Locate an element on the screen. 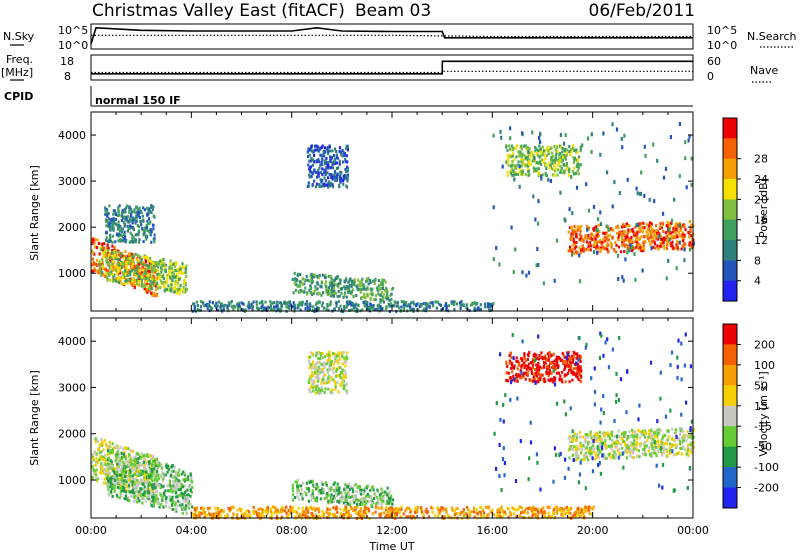 This screenshot has width=800, height=554. nave-label: Nave is located at coordinates (764, 70).